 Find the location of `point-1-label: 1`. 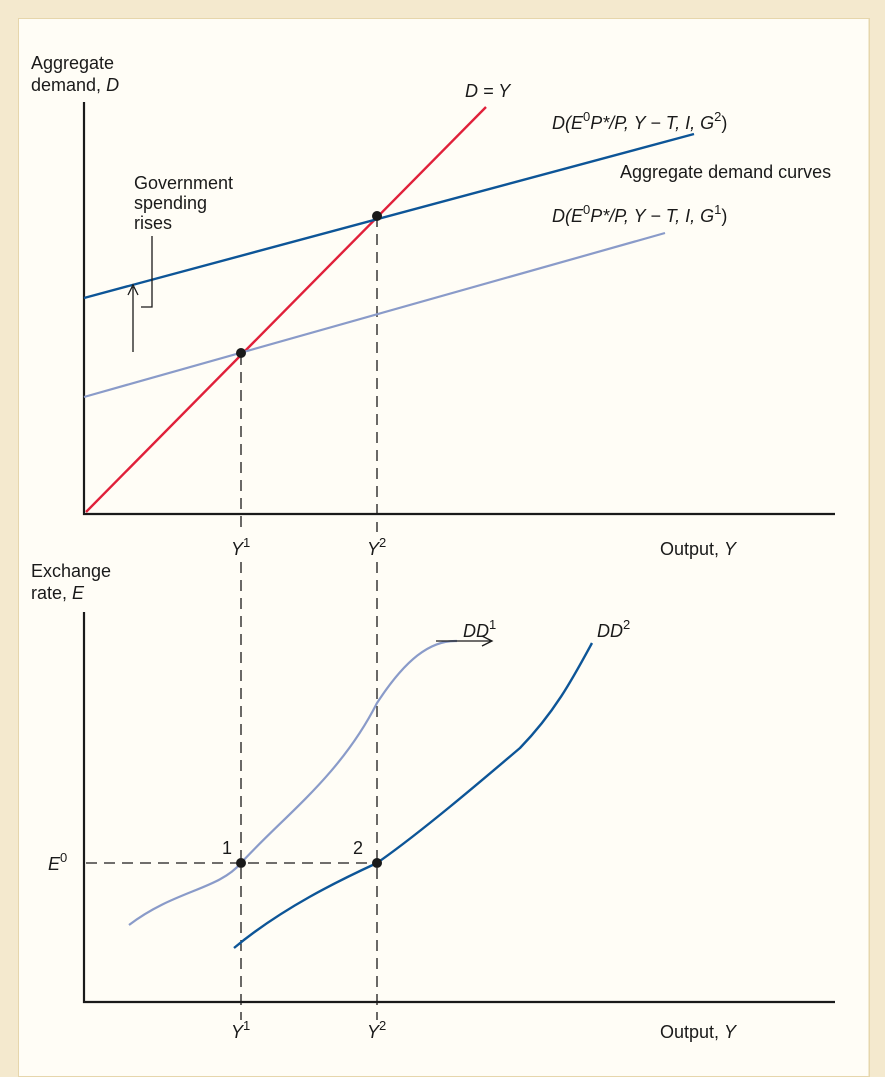

point-1-label: 1 is located at coordinates (227, 848).